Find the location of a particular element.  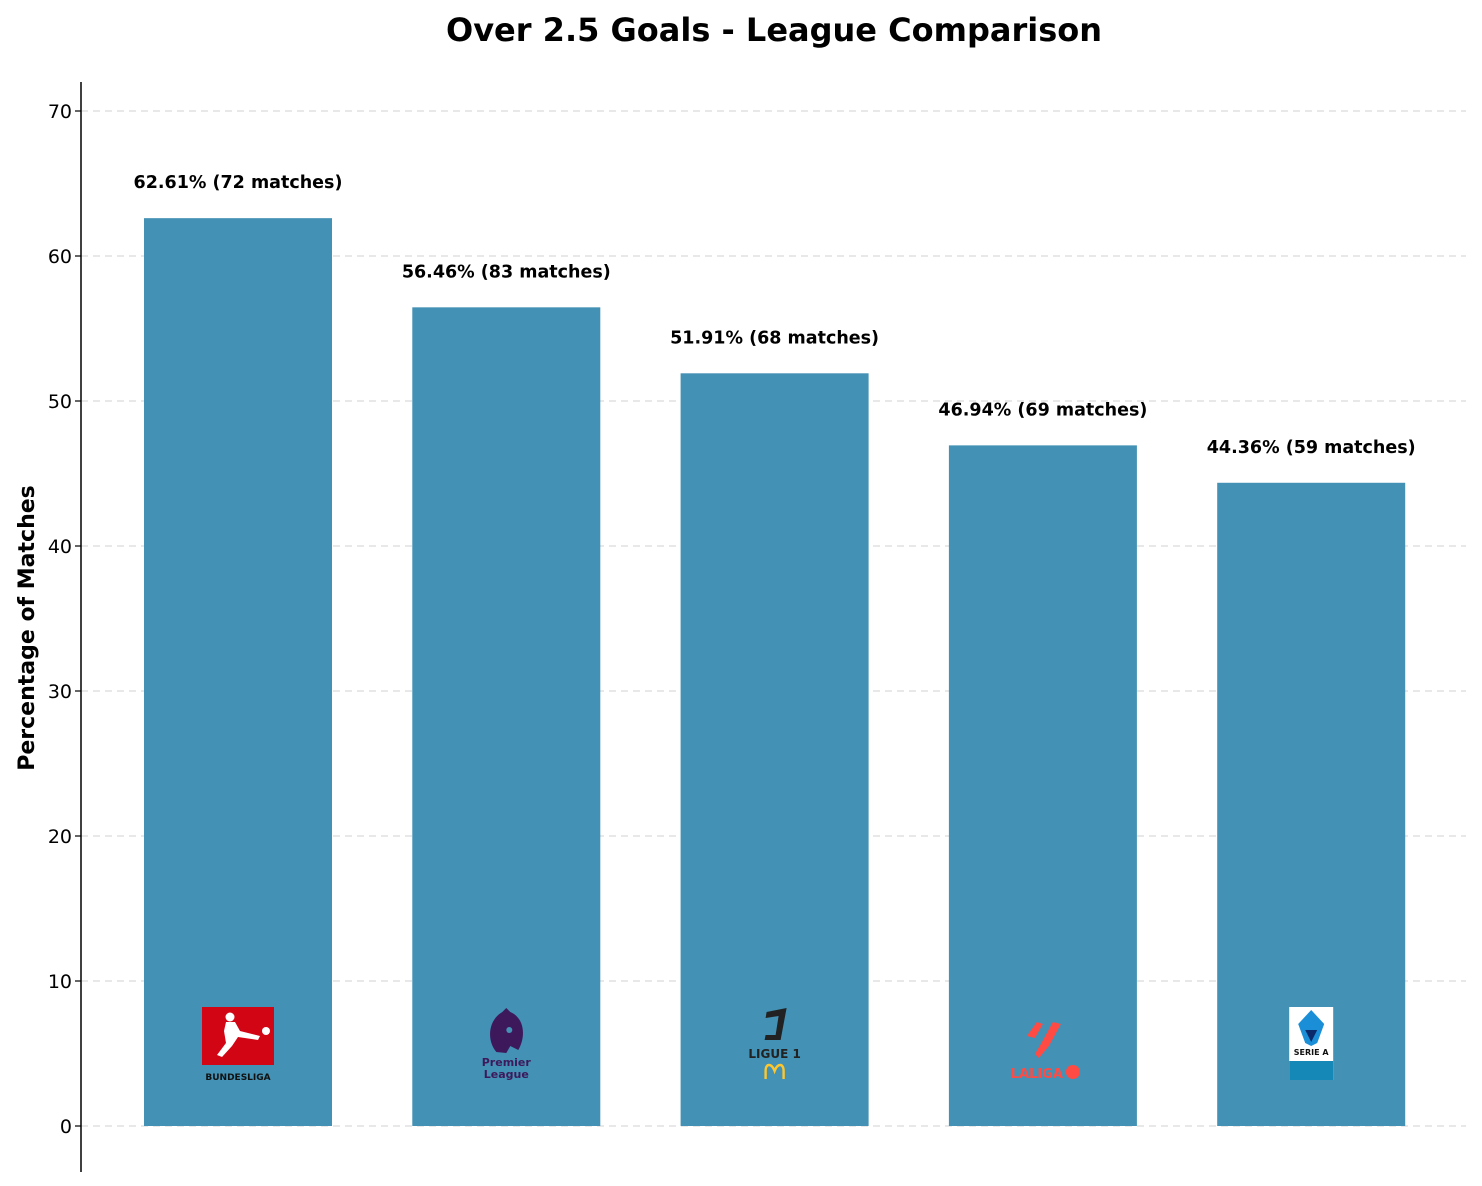

y-tick-label: 20 is located at coordinates (60, 837).